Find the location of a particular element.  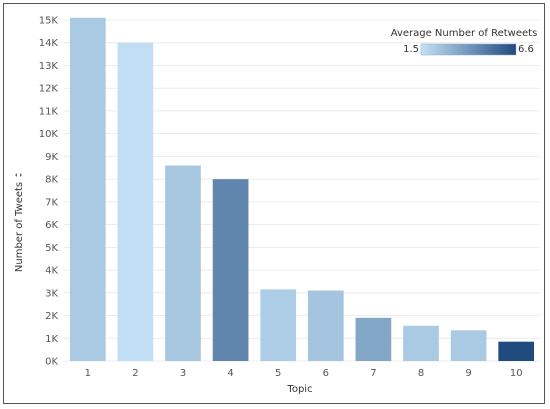

y-tick-label: 3K is located at coordinates (51, 293).